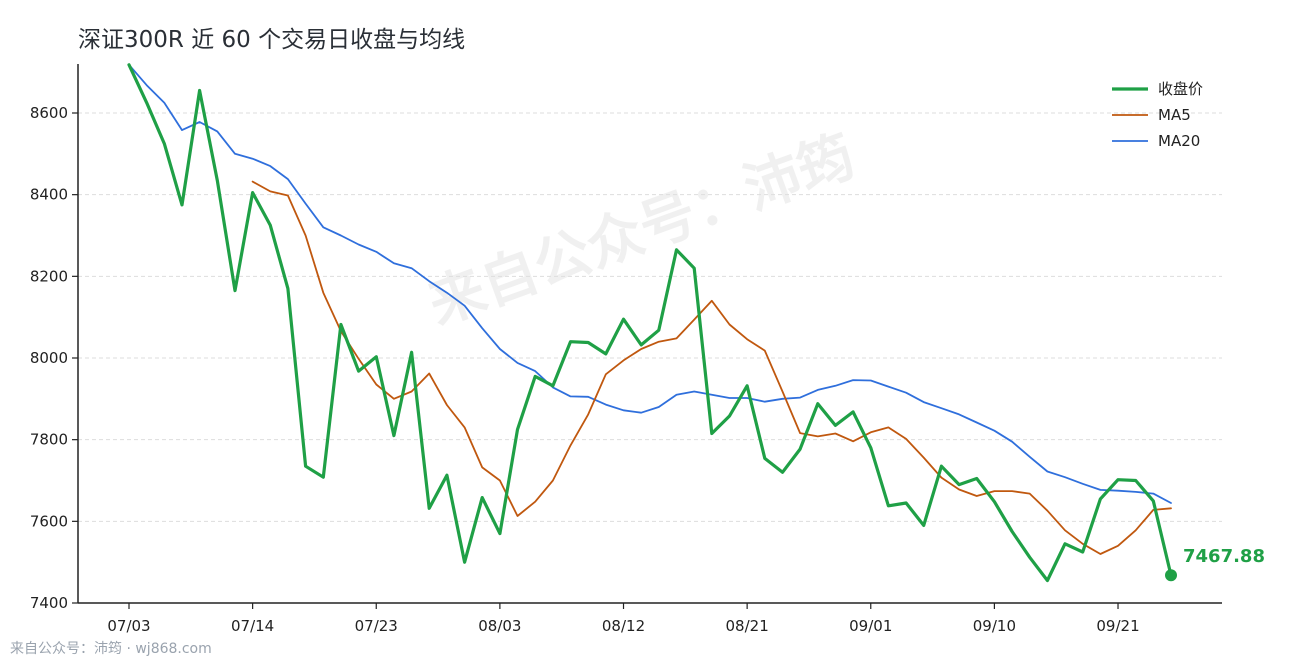 Image resolution: width=1290 pixels, height=660 pixels. What do you see at coordinates (1171, 575) in the screenshot?
I see `last-point-marker` at bounding box center [1171, 575].